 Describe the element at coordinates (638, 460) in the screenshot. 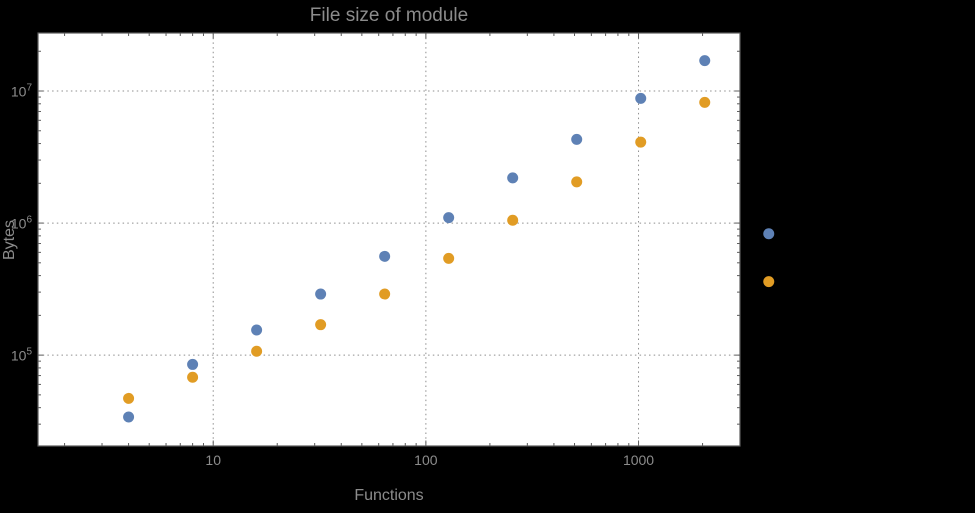

I see `x-tick-label: 1000` at that location.